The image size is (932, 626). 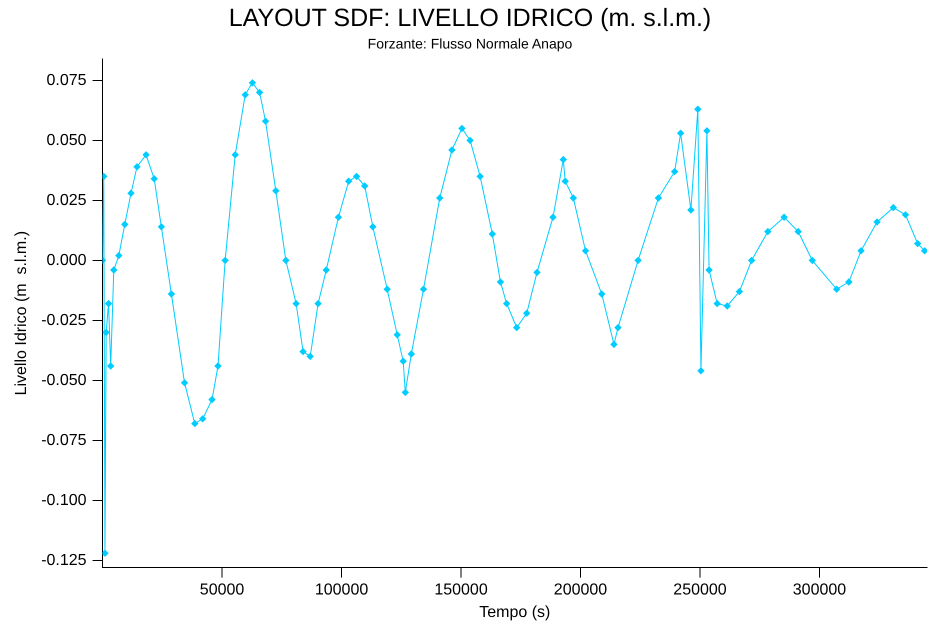 I want to click on x-tick-label: 100000, so click(x=341, y=590).